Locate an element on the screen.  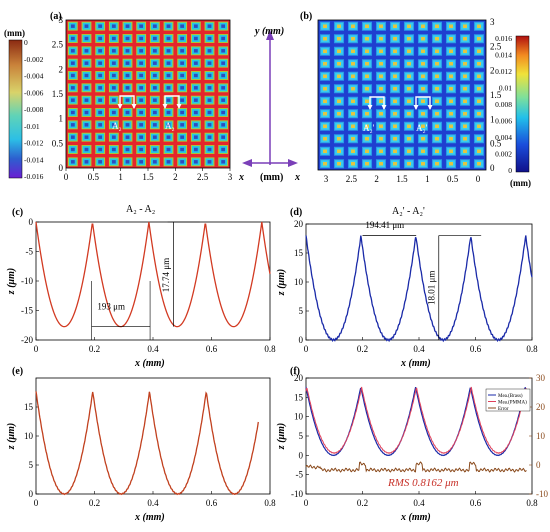
colorbar-a-tick: -0.008 is located at coordinates (34, 109).